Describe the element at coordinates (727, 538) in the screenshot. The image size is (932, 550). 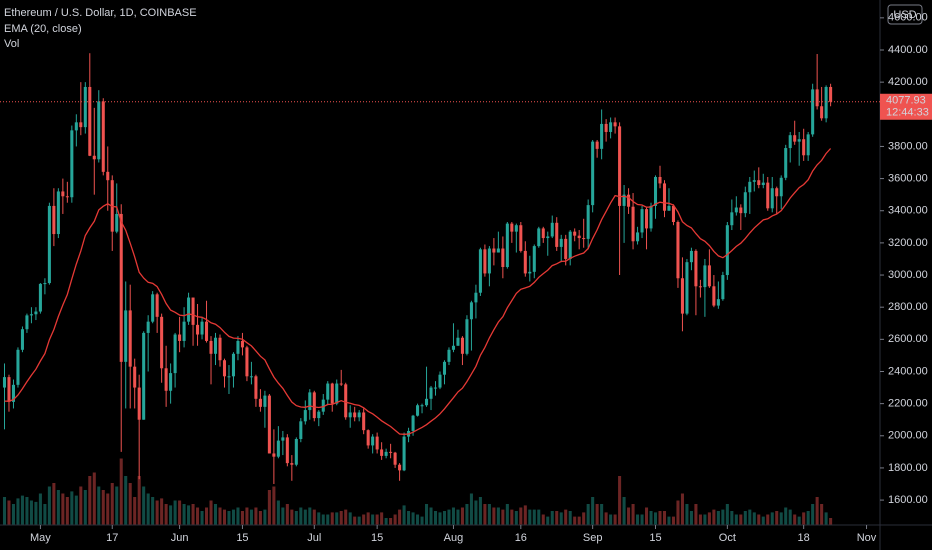
I see `x-tick-label: Oct` at that location.